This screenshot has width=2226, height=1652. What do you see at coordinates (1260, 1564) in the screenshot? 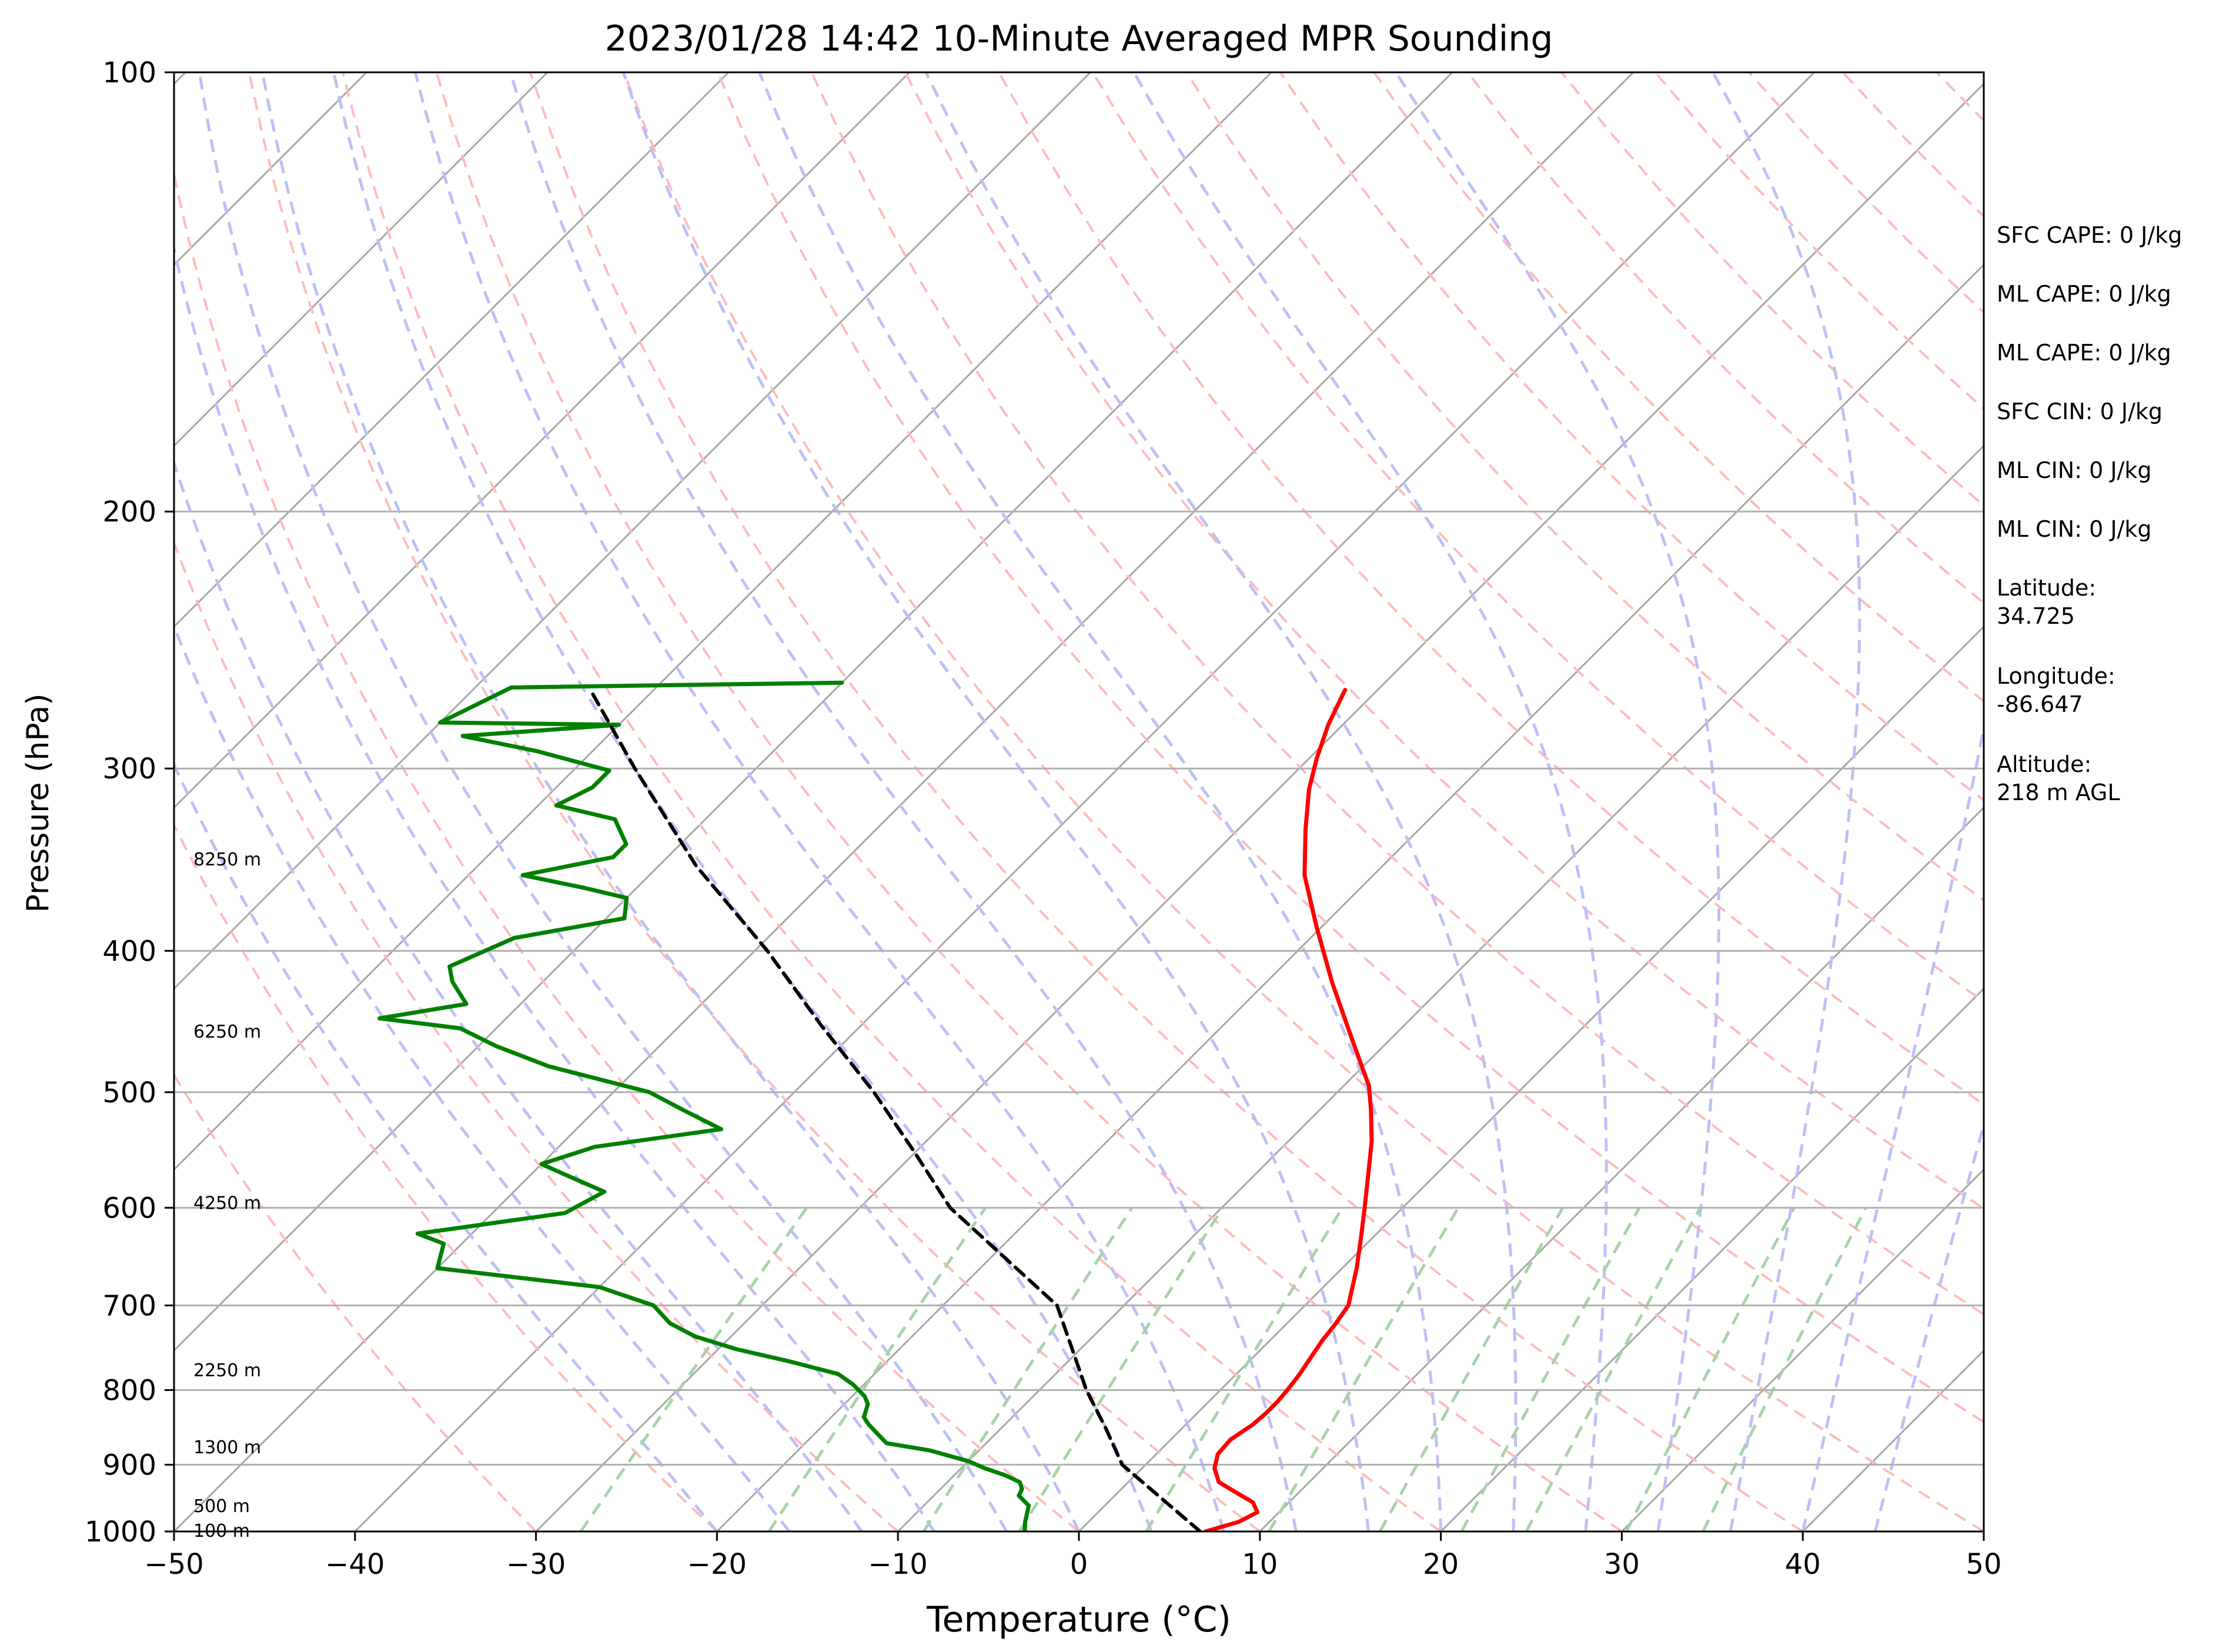
I see `x-tick-label: 10` at bounding box center [1260, 1564].